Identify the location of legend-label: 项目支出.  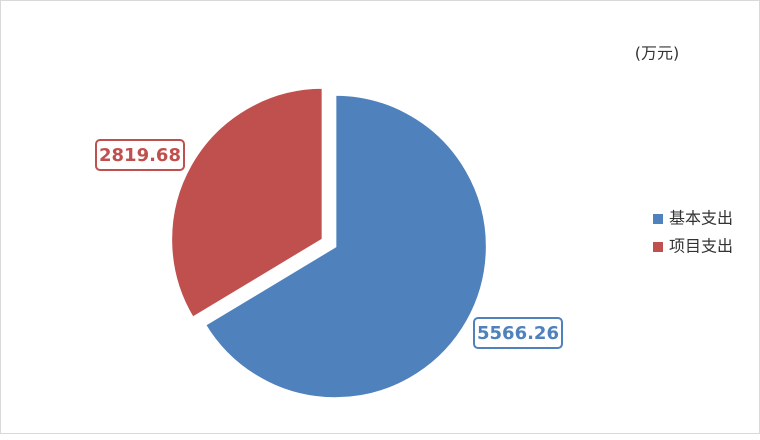
(701, 246).